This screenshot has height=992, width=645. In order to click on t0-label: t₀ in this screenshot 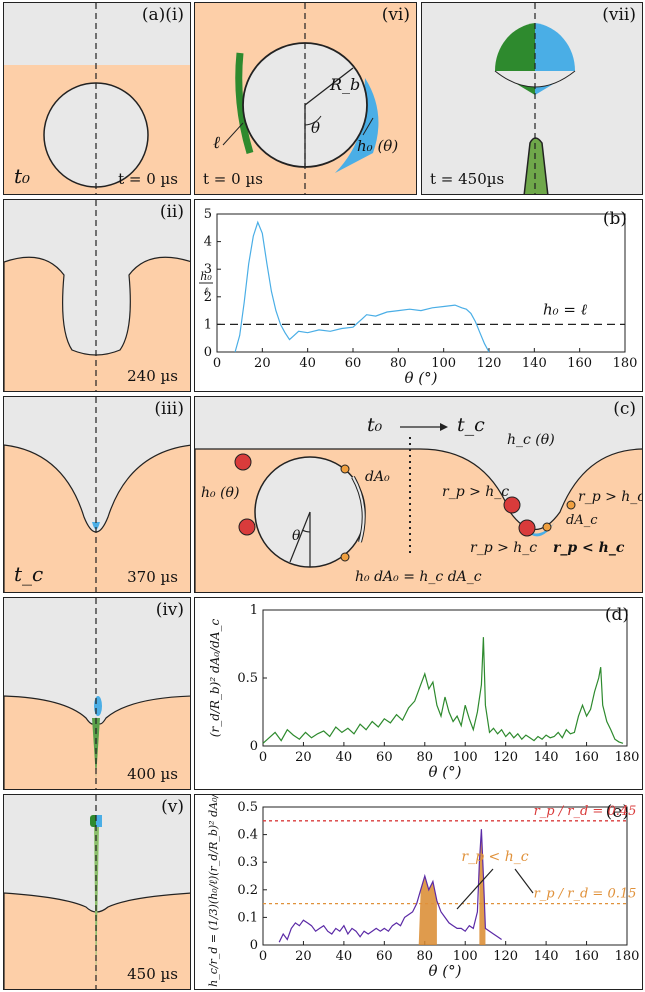, I will do `click(375, 425)`.